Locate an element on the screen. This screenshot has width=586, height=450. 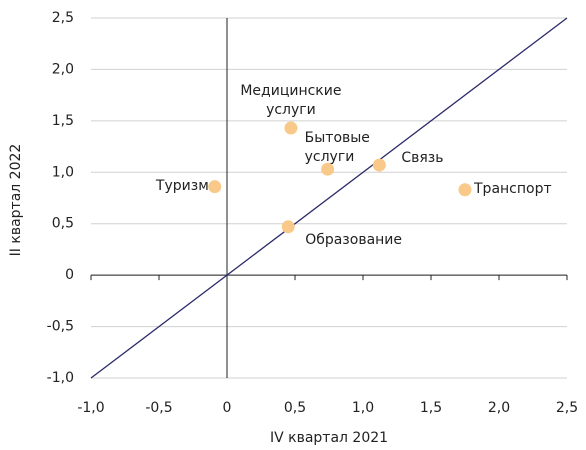
point-label: Бытовые услуги is located at coordinates (337, 148).